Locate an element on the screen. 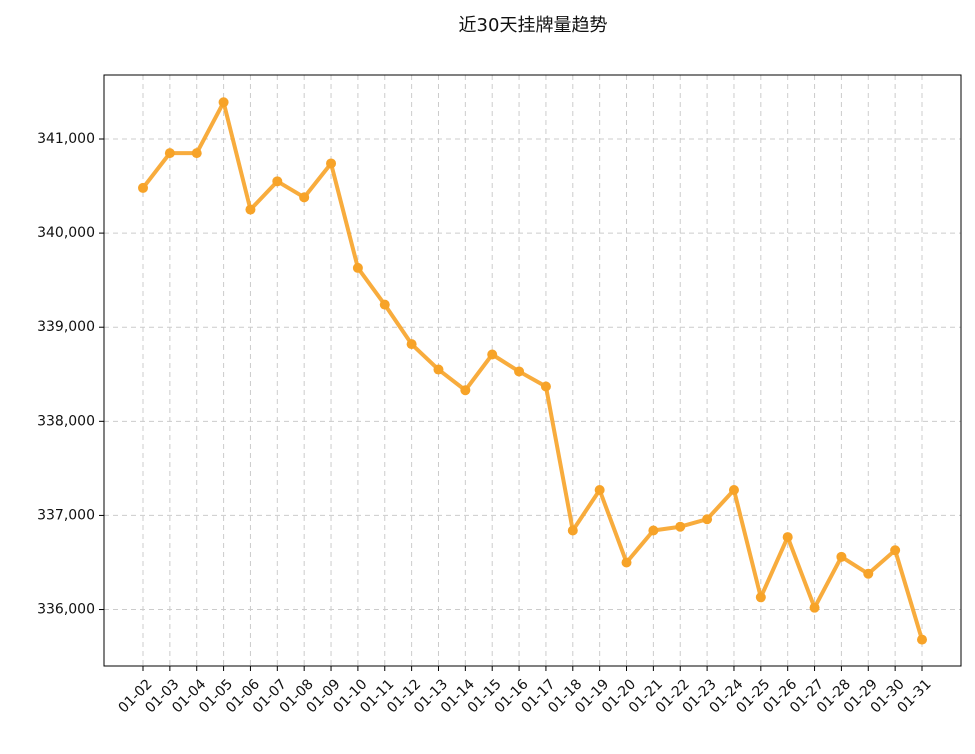  y-tick-label: 341,000 is located at coordinates (66, 139).